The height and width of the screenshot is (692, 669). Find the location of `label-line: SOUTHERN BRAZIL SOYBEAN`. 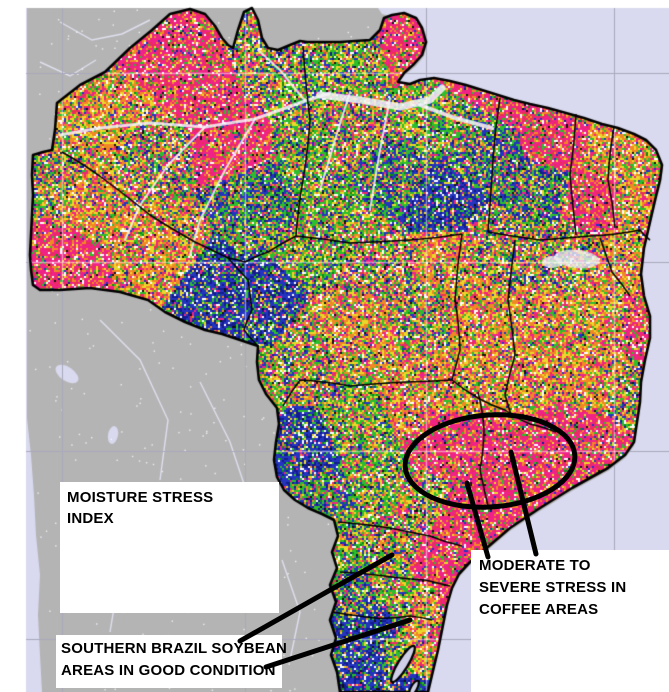

label-line: SOUTHERN BRAZIL SOYBEAN is located at coordinates (174, 648).